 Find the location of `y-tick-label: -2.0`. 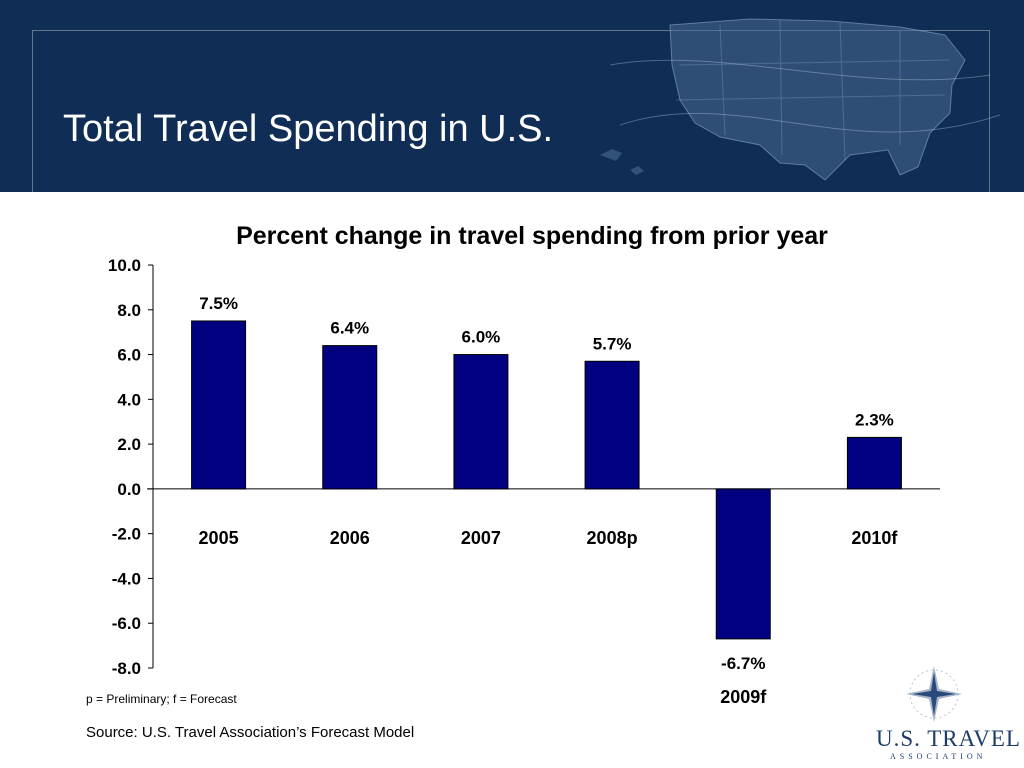

y-tick-label: -2.0 is located at coordinates (126, 534).